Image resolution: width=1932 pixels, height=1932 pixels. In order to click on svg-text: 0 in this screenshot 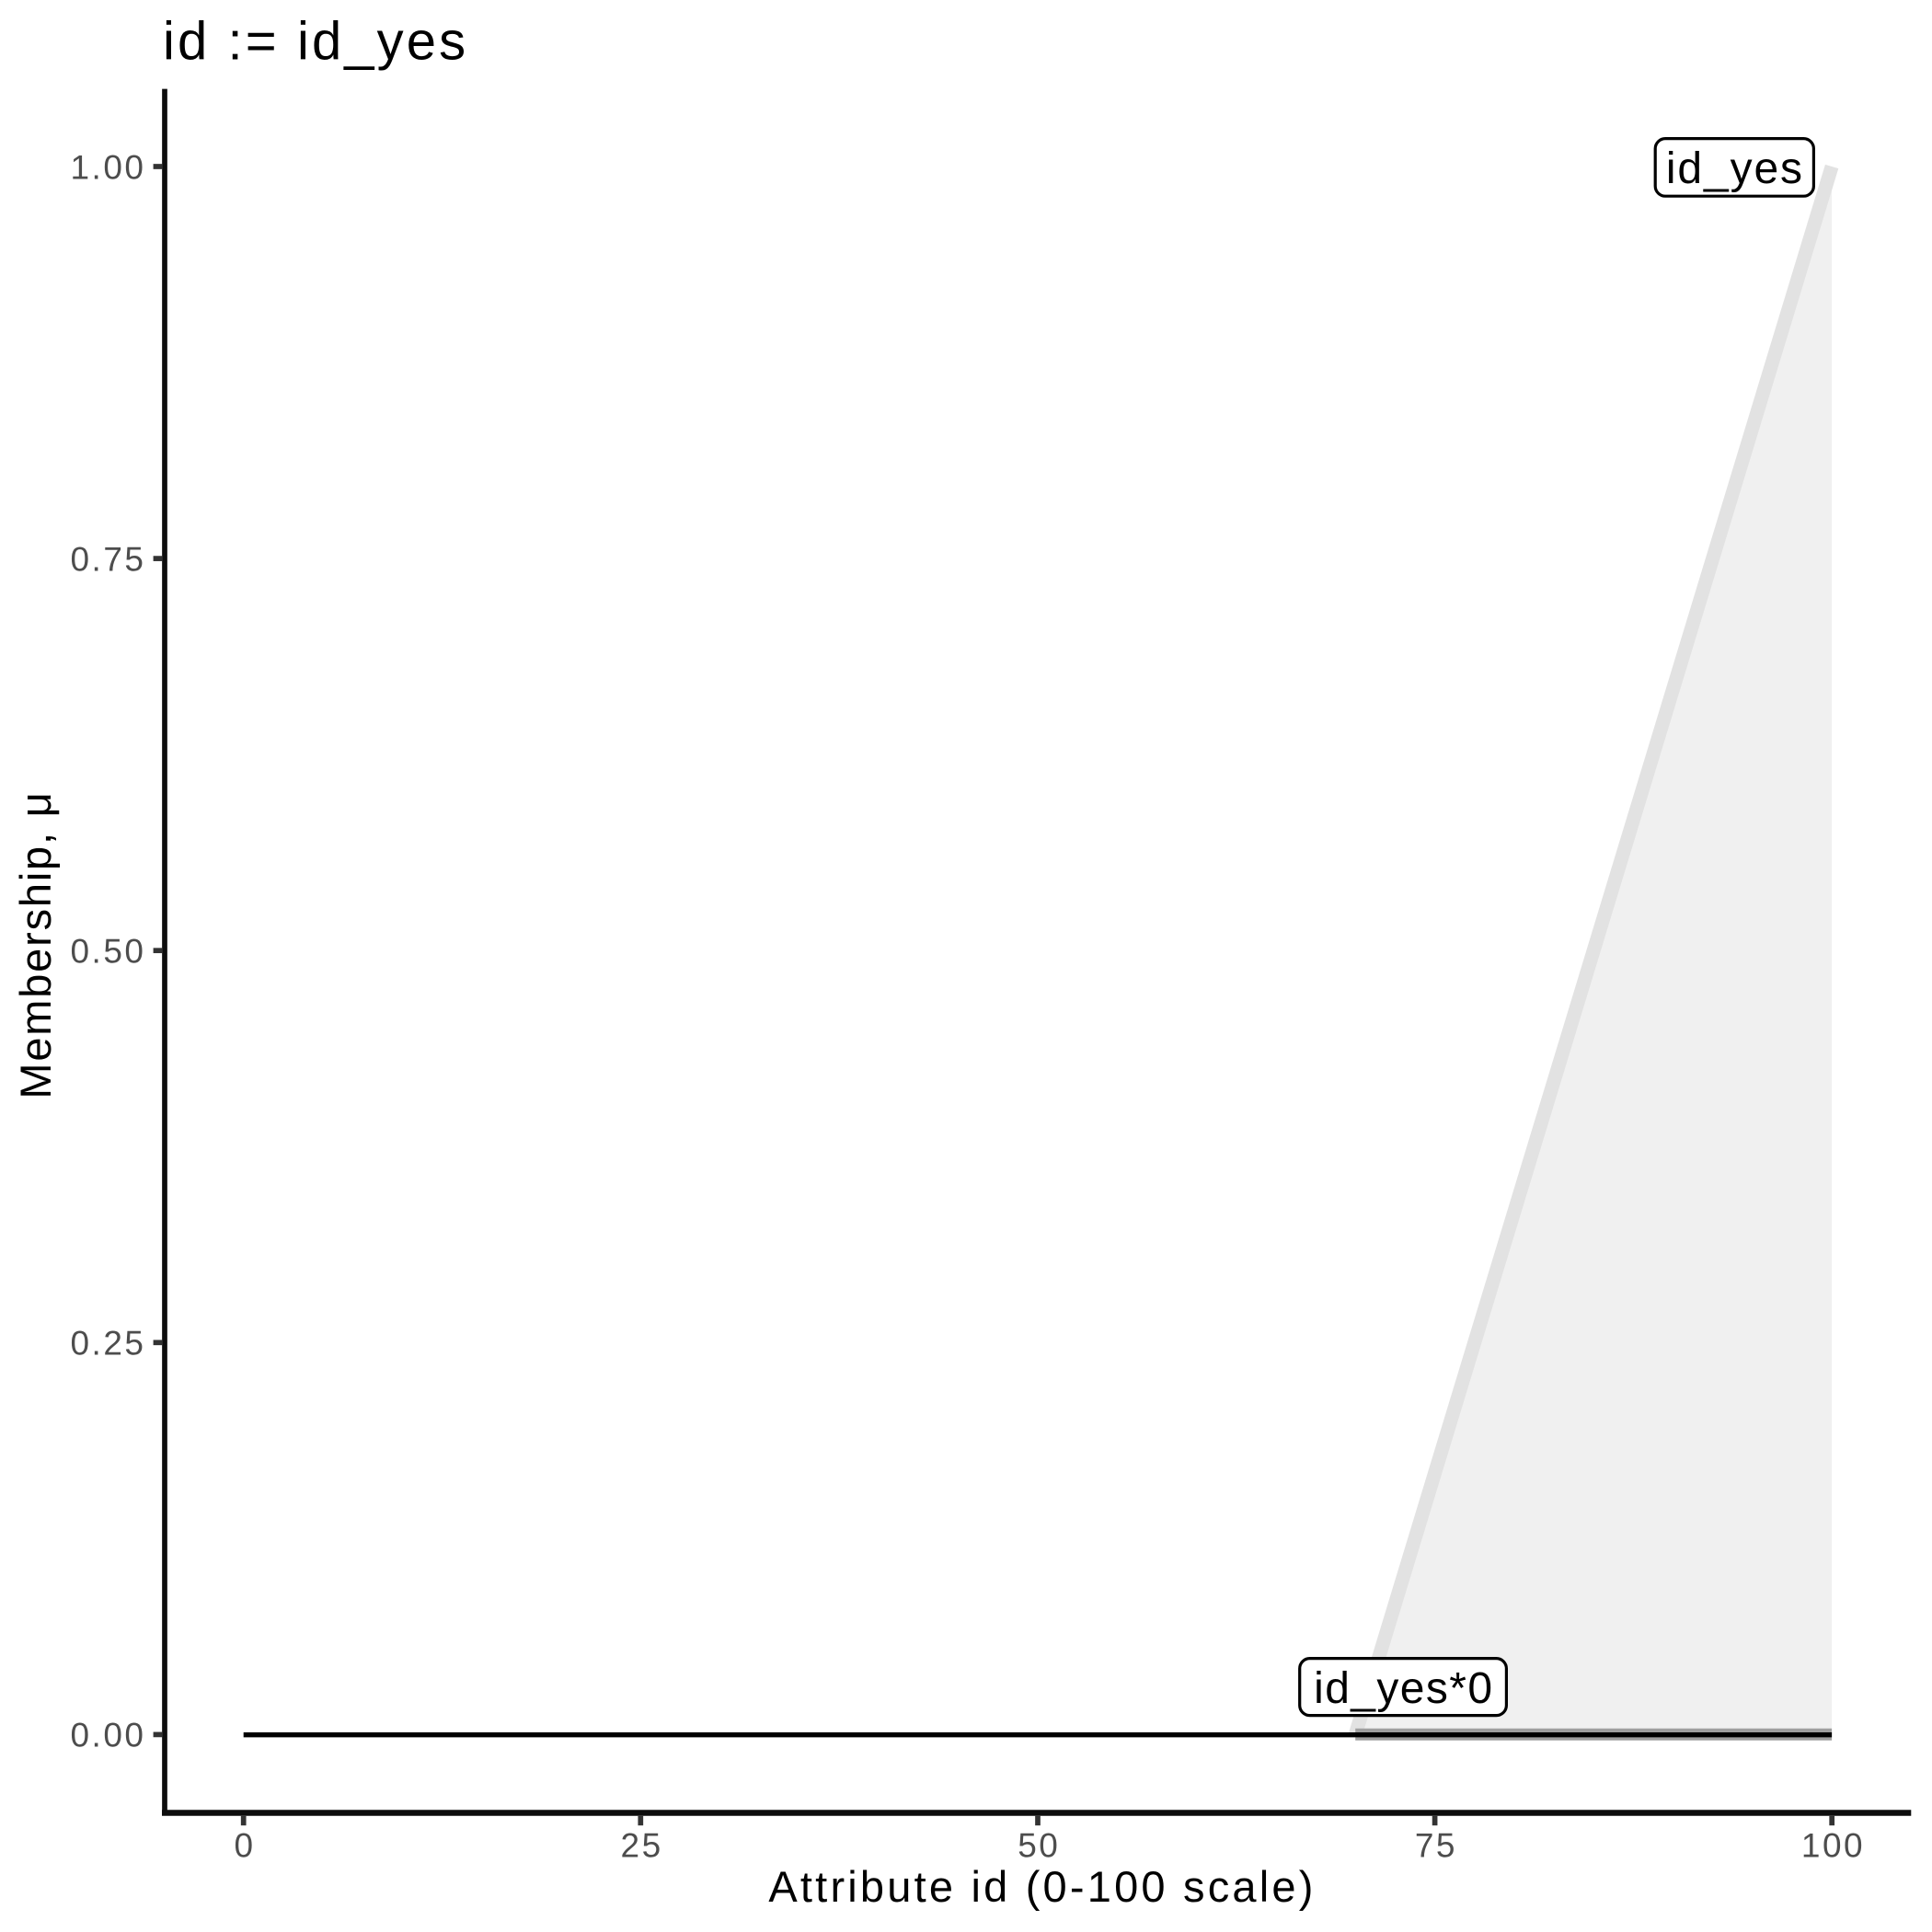, I will do `click(244, 1846)`.